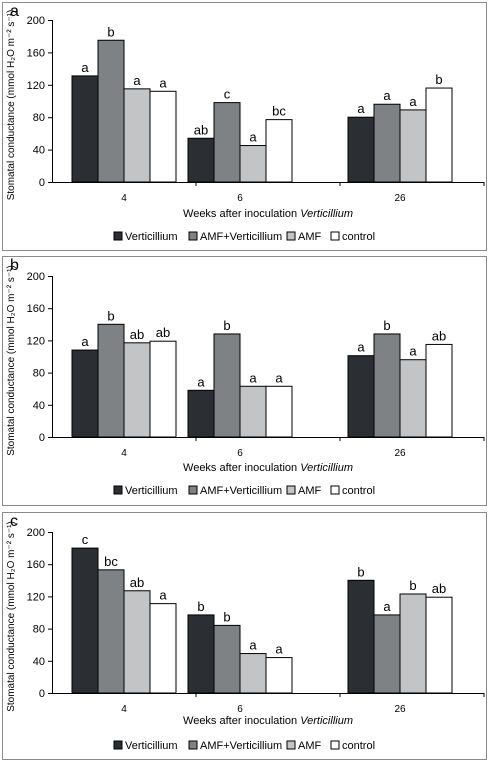 This screenshot has height=762, width=489. I want to click on significance-label: c, so click(227, 94).